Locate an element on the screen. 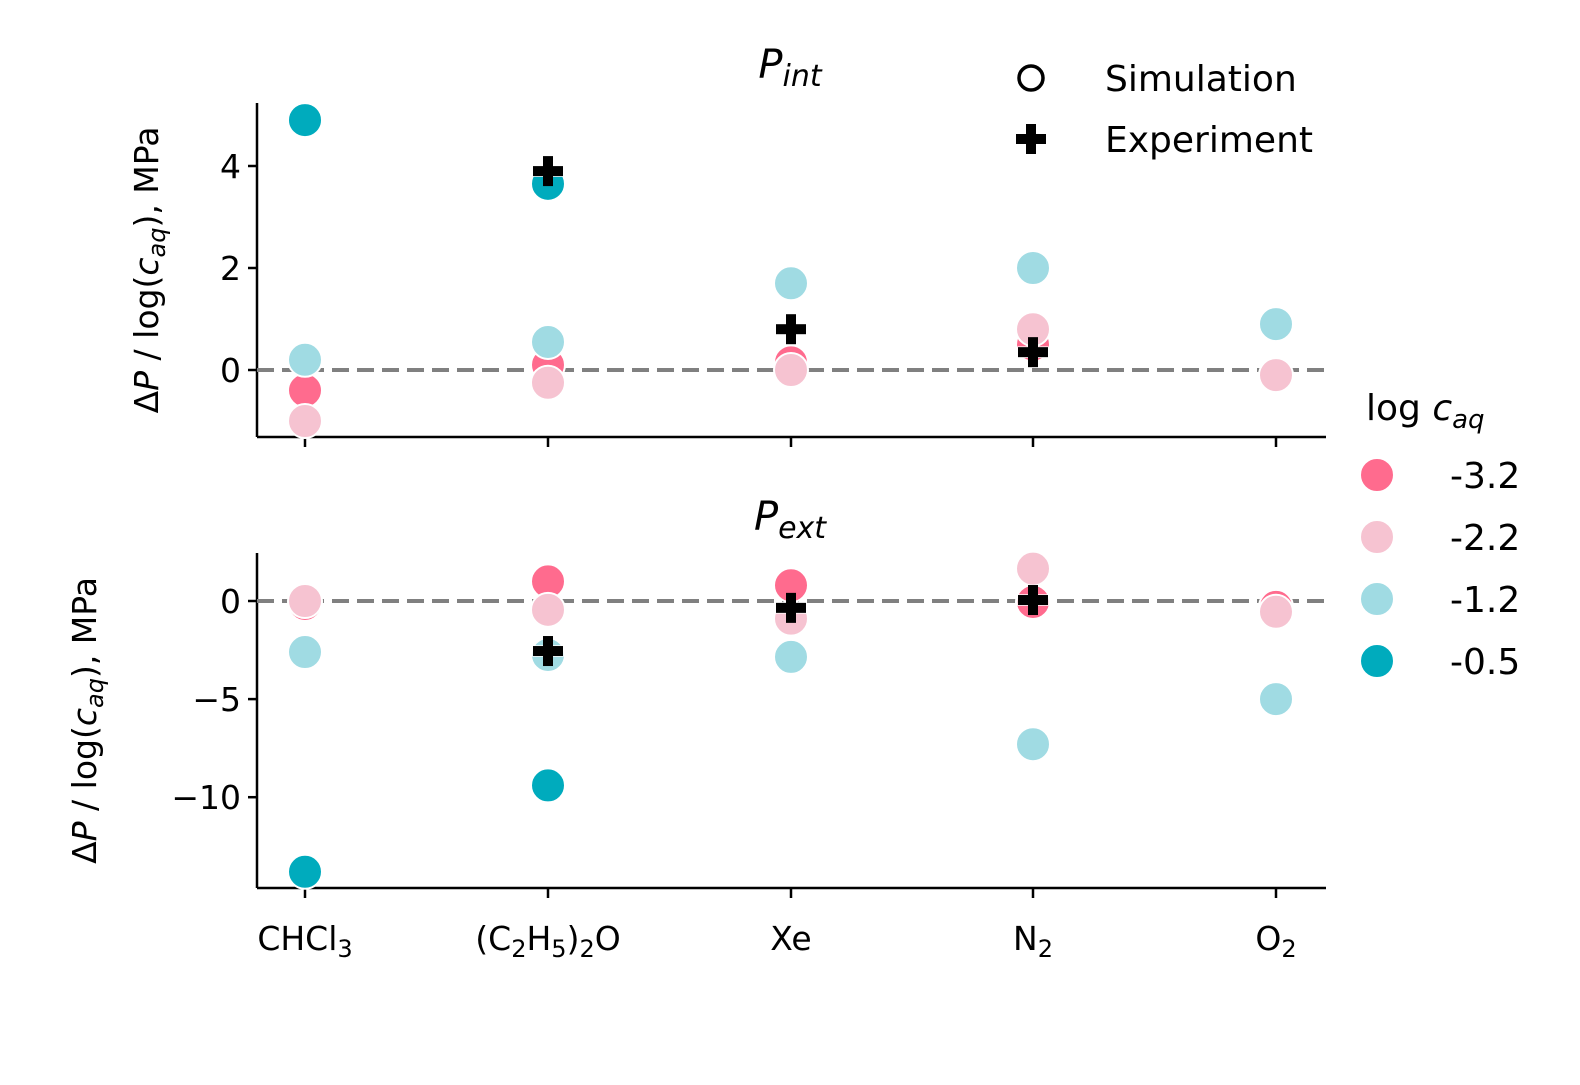 This screenshot has width=1580, height=1085. label-part: H is located at coordinates (538, 938).